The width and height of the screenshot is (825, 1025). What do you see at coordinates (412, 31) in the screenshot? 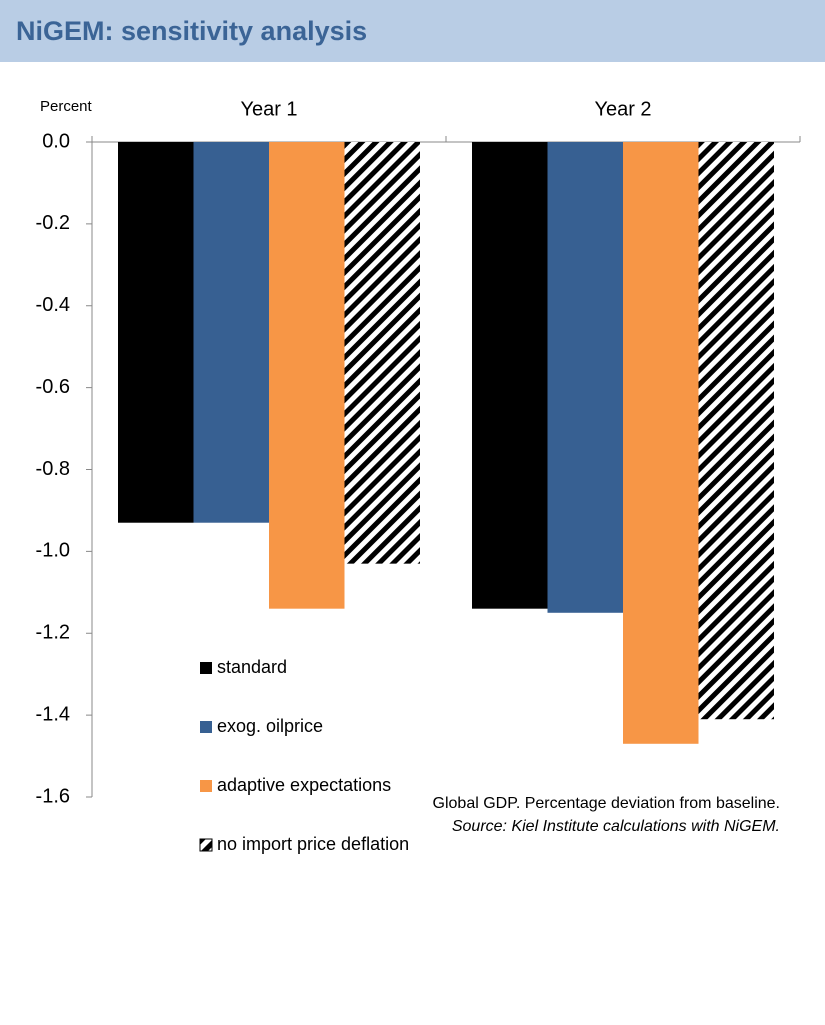
I see `header: NiGEM: sensitivity analysis` at bounding box center [412, 31].